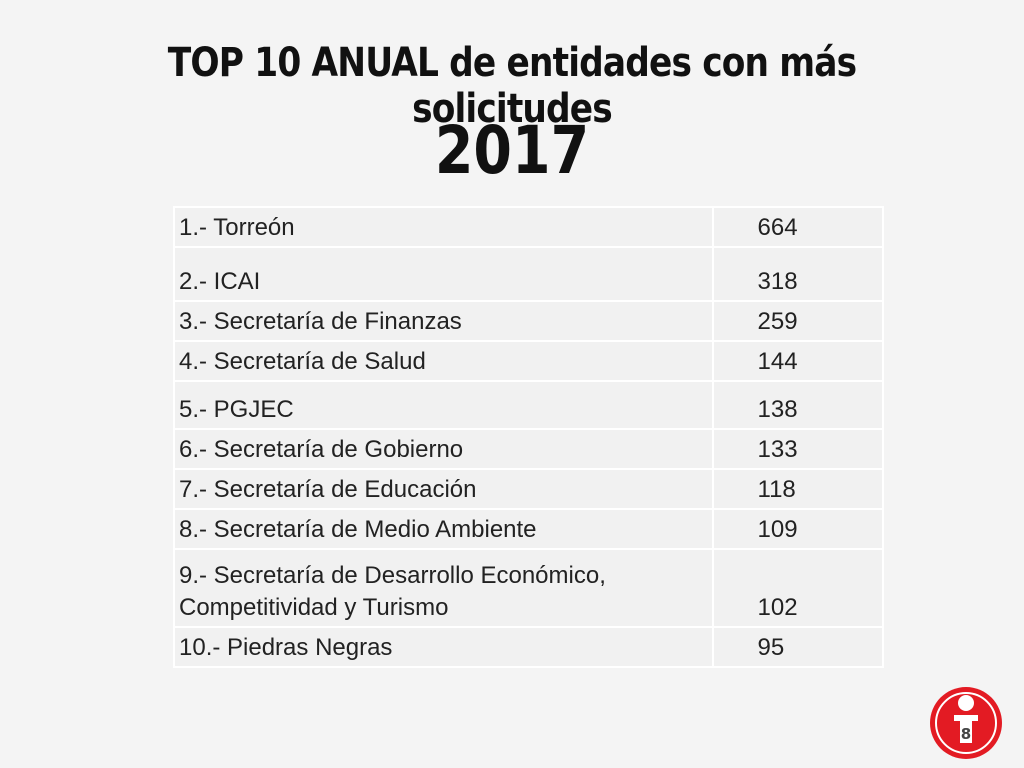  I want to click on table-row: 6.- Secretaría de Gobierno 133, so click(528, 449).